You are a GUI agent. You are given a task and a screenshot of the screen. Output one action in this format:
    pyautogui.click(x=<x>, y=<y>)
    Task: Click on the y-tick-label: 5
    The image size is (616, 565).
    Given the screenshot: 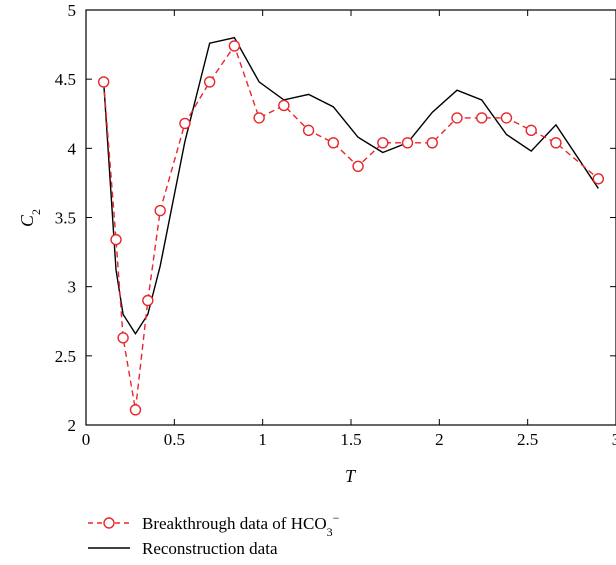 What is the action you would take?
    pyautogui.click(x=72, y=10)
    